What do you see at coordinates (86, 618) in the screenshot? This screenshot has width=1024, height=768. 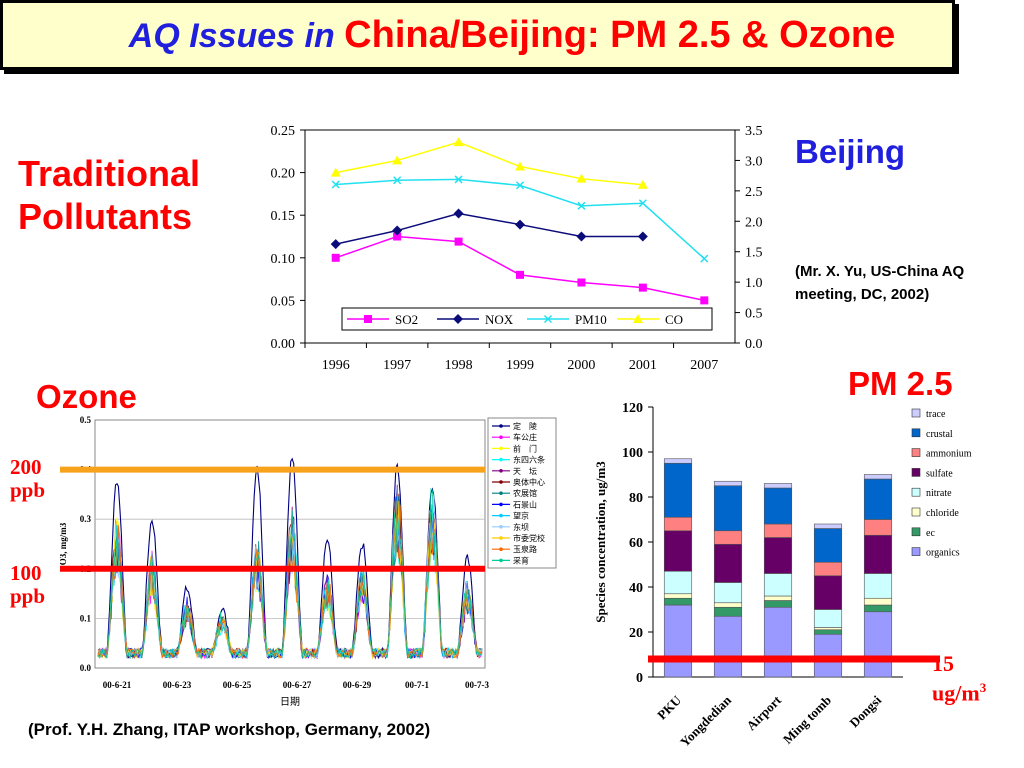 I see `y-tick-label: 0.1` at bounding box center [86, 618].